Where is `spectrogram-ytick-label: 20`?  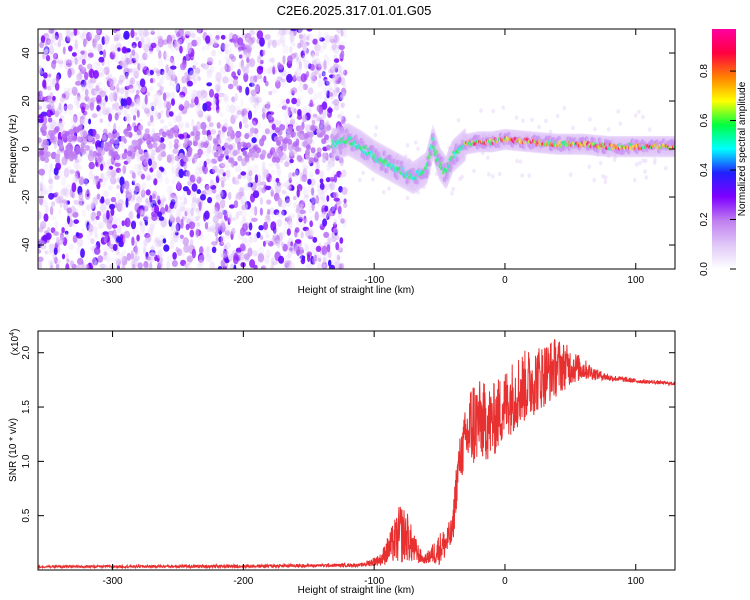 spectrogram-ytick-label: 20 is located at coordinates (26, 101).